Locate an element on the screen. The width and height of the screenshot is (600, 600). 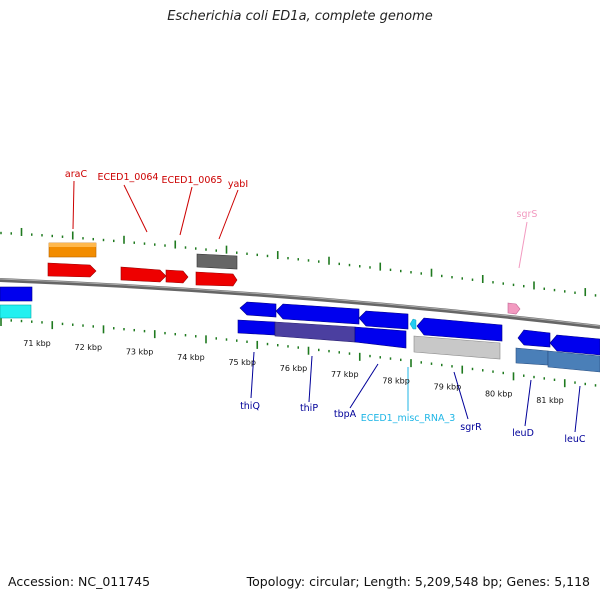
genome-backbone is located at coordinates (300, 303).